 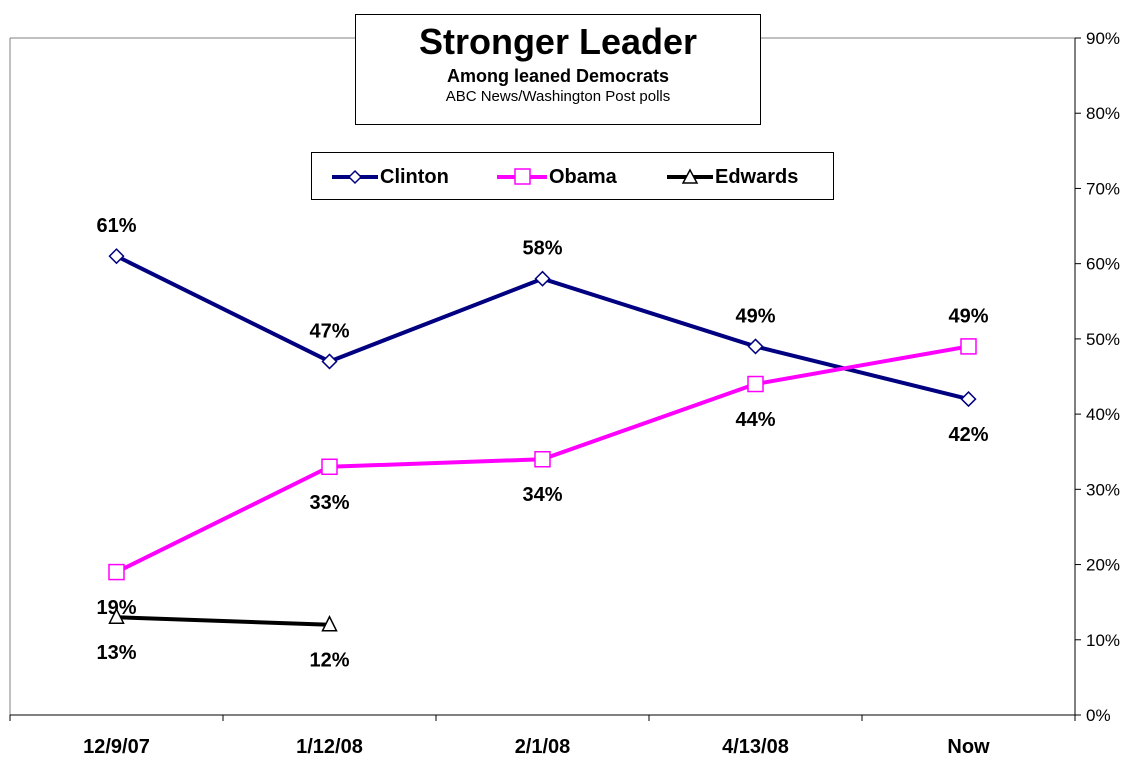 I want to click on chart-legend: Clinton Obama Edwards, so click(x=572, y=176).